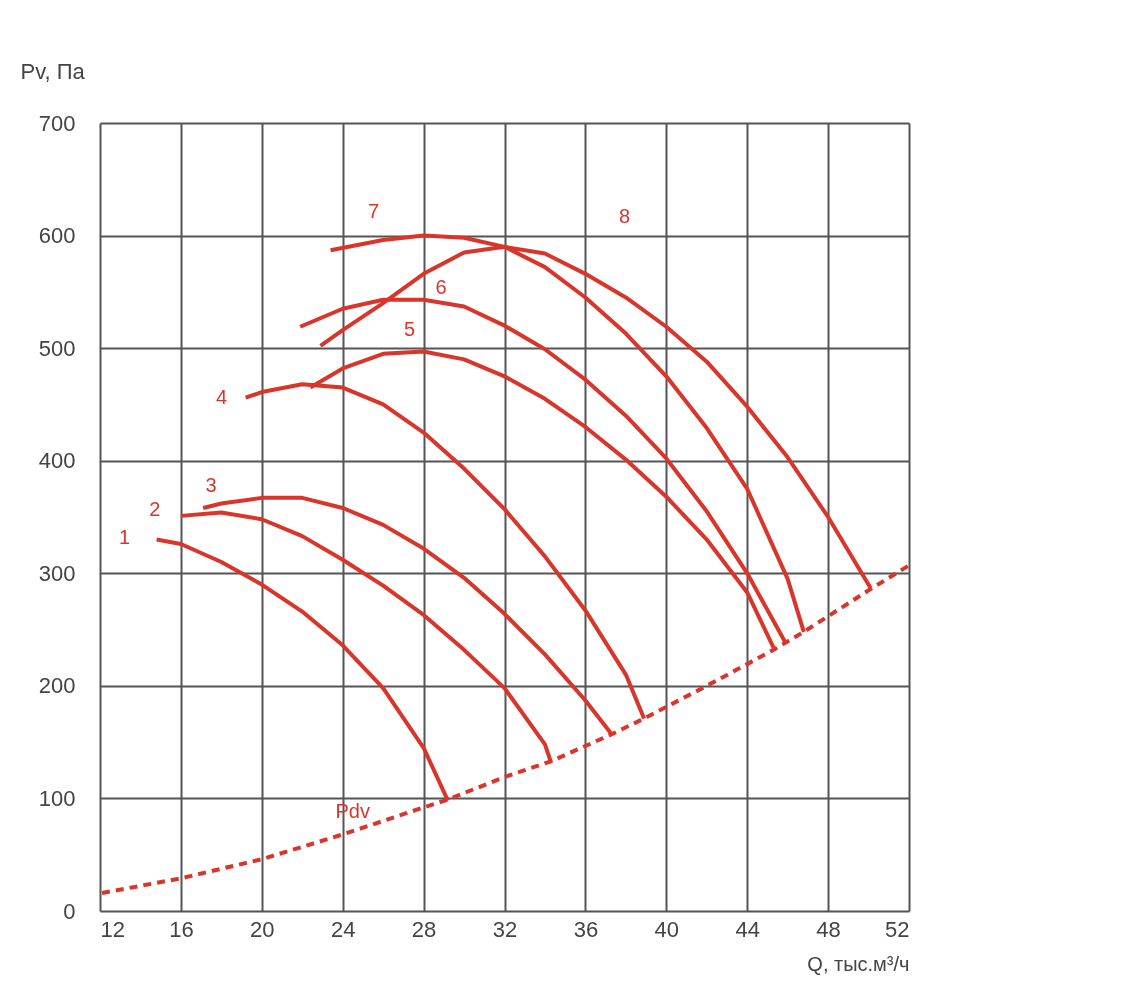  What do you see at coordinates (57, 123) in the screenshot?
I see `y-tick-label: 700` at bounding box center [57, 123].